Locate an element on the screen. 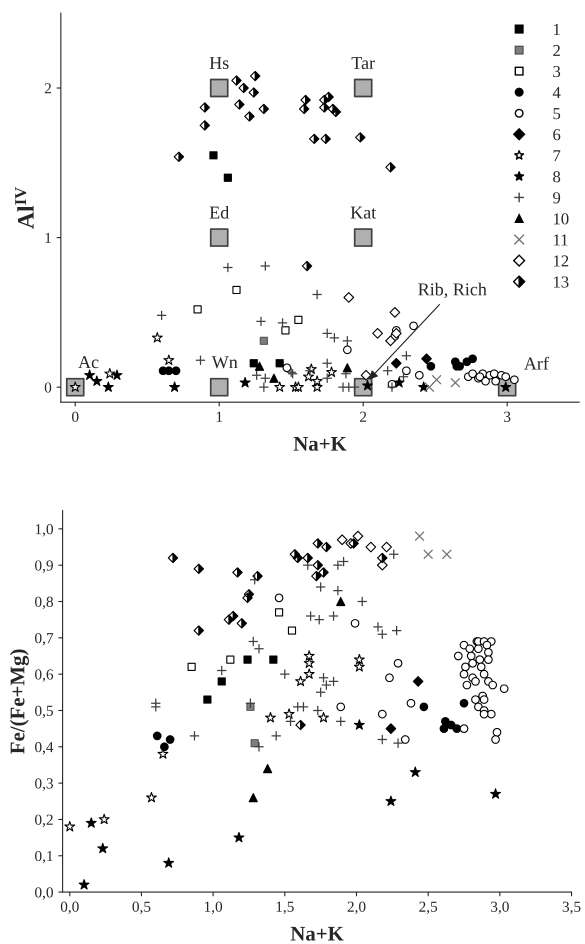 This screenshot has width=585, height=944. y-tick-label: 1 is located at coordinates (48, 237).